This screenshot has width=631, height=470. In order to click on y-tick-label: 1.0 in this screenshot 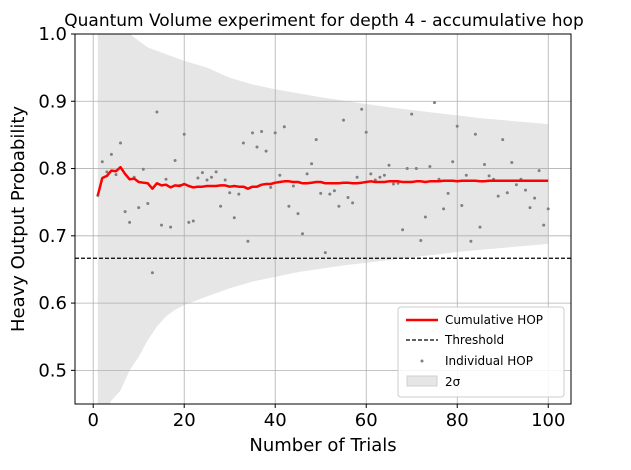, I will do `click(52, 34)`.